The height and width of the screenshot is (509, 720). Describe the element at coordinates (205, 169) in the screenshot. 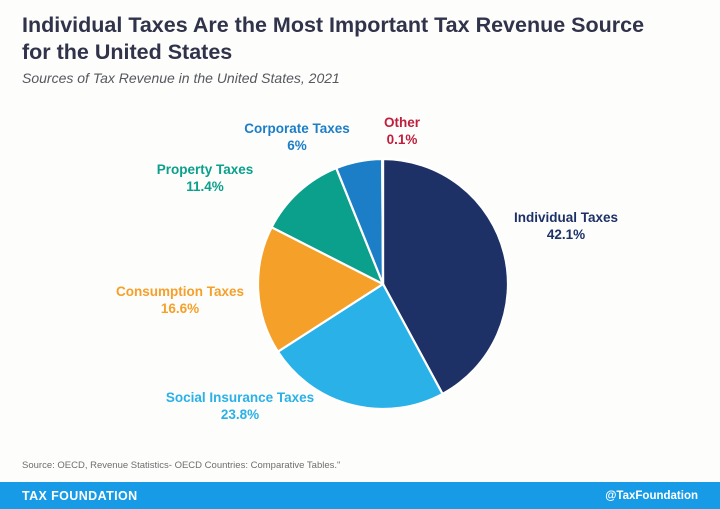

I see `slice-label-text: Property Taxes` at that location.